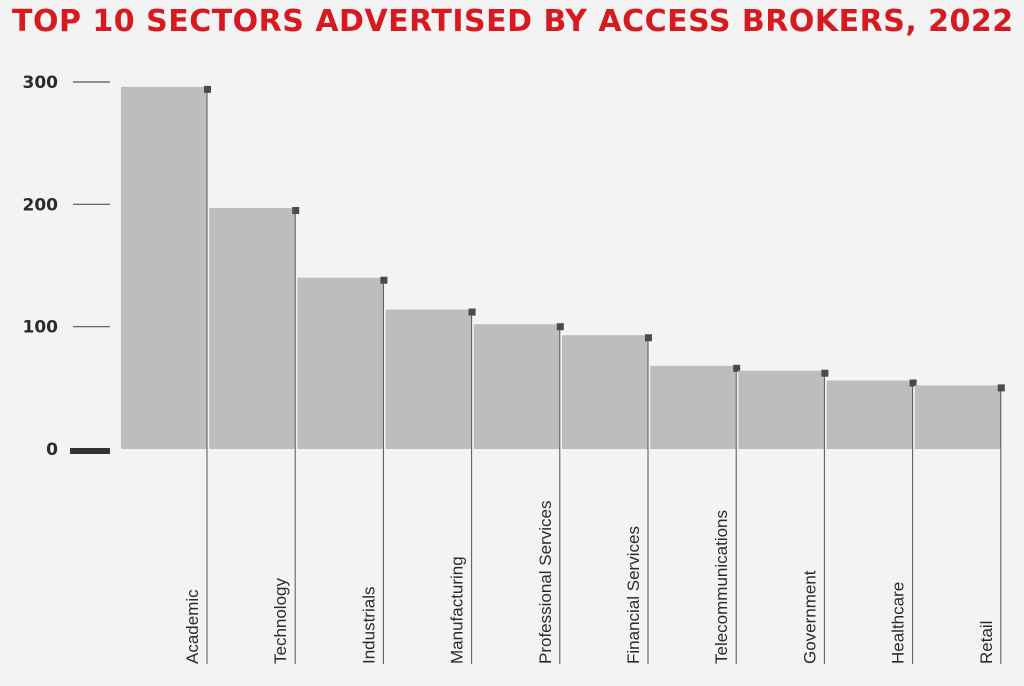  Describe the element at coordinates (368, 625) in the screenshot. I see `category-label: Industrials` at that location.